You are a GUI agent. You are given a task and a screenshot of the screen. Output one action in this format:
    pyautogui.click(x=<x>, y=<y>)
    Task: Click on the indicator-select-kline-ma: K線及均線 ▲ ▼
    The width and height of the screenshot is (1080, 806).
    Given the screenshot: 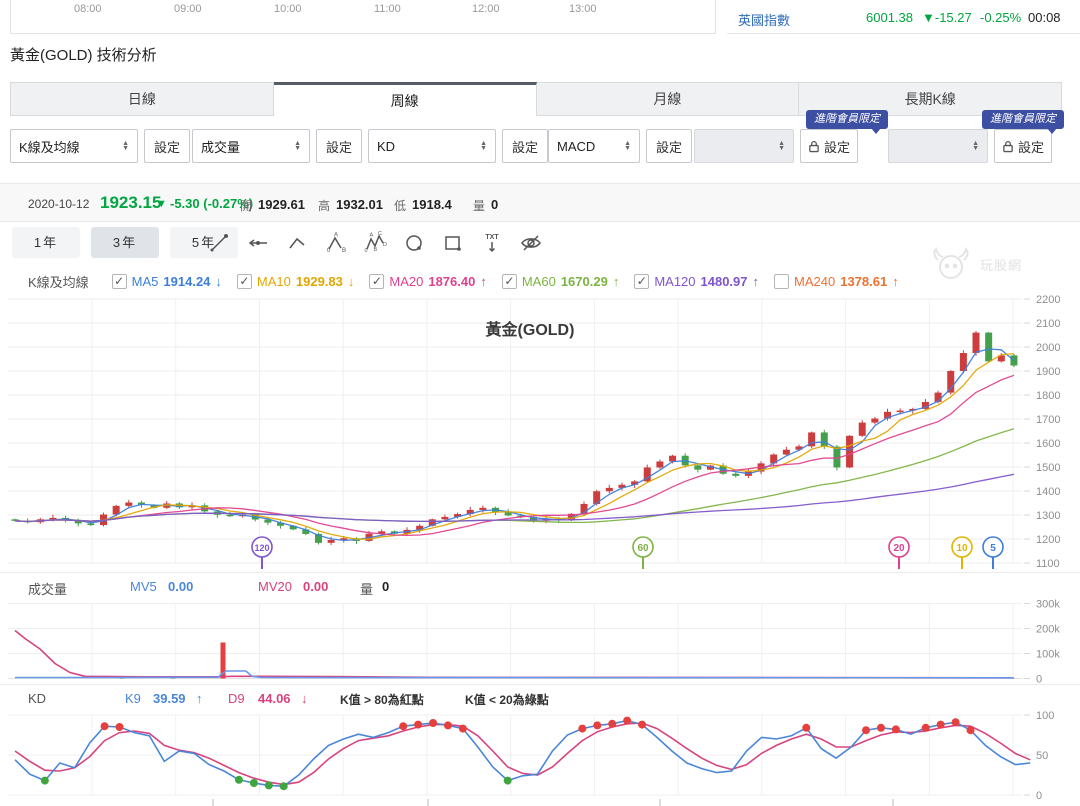 What is the action you would take?
    pyautogui.click(x=74, y=146)
    